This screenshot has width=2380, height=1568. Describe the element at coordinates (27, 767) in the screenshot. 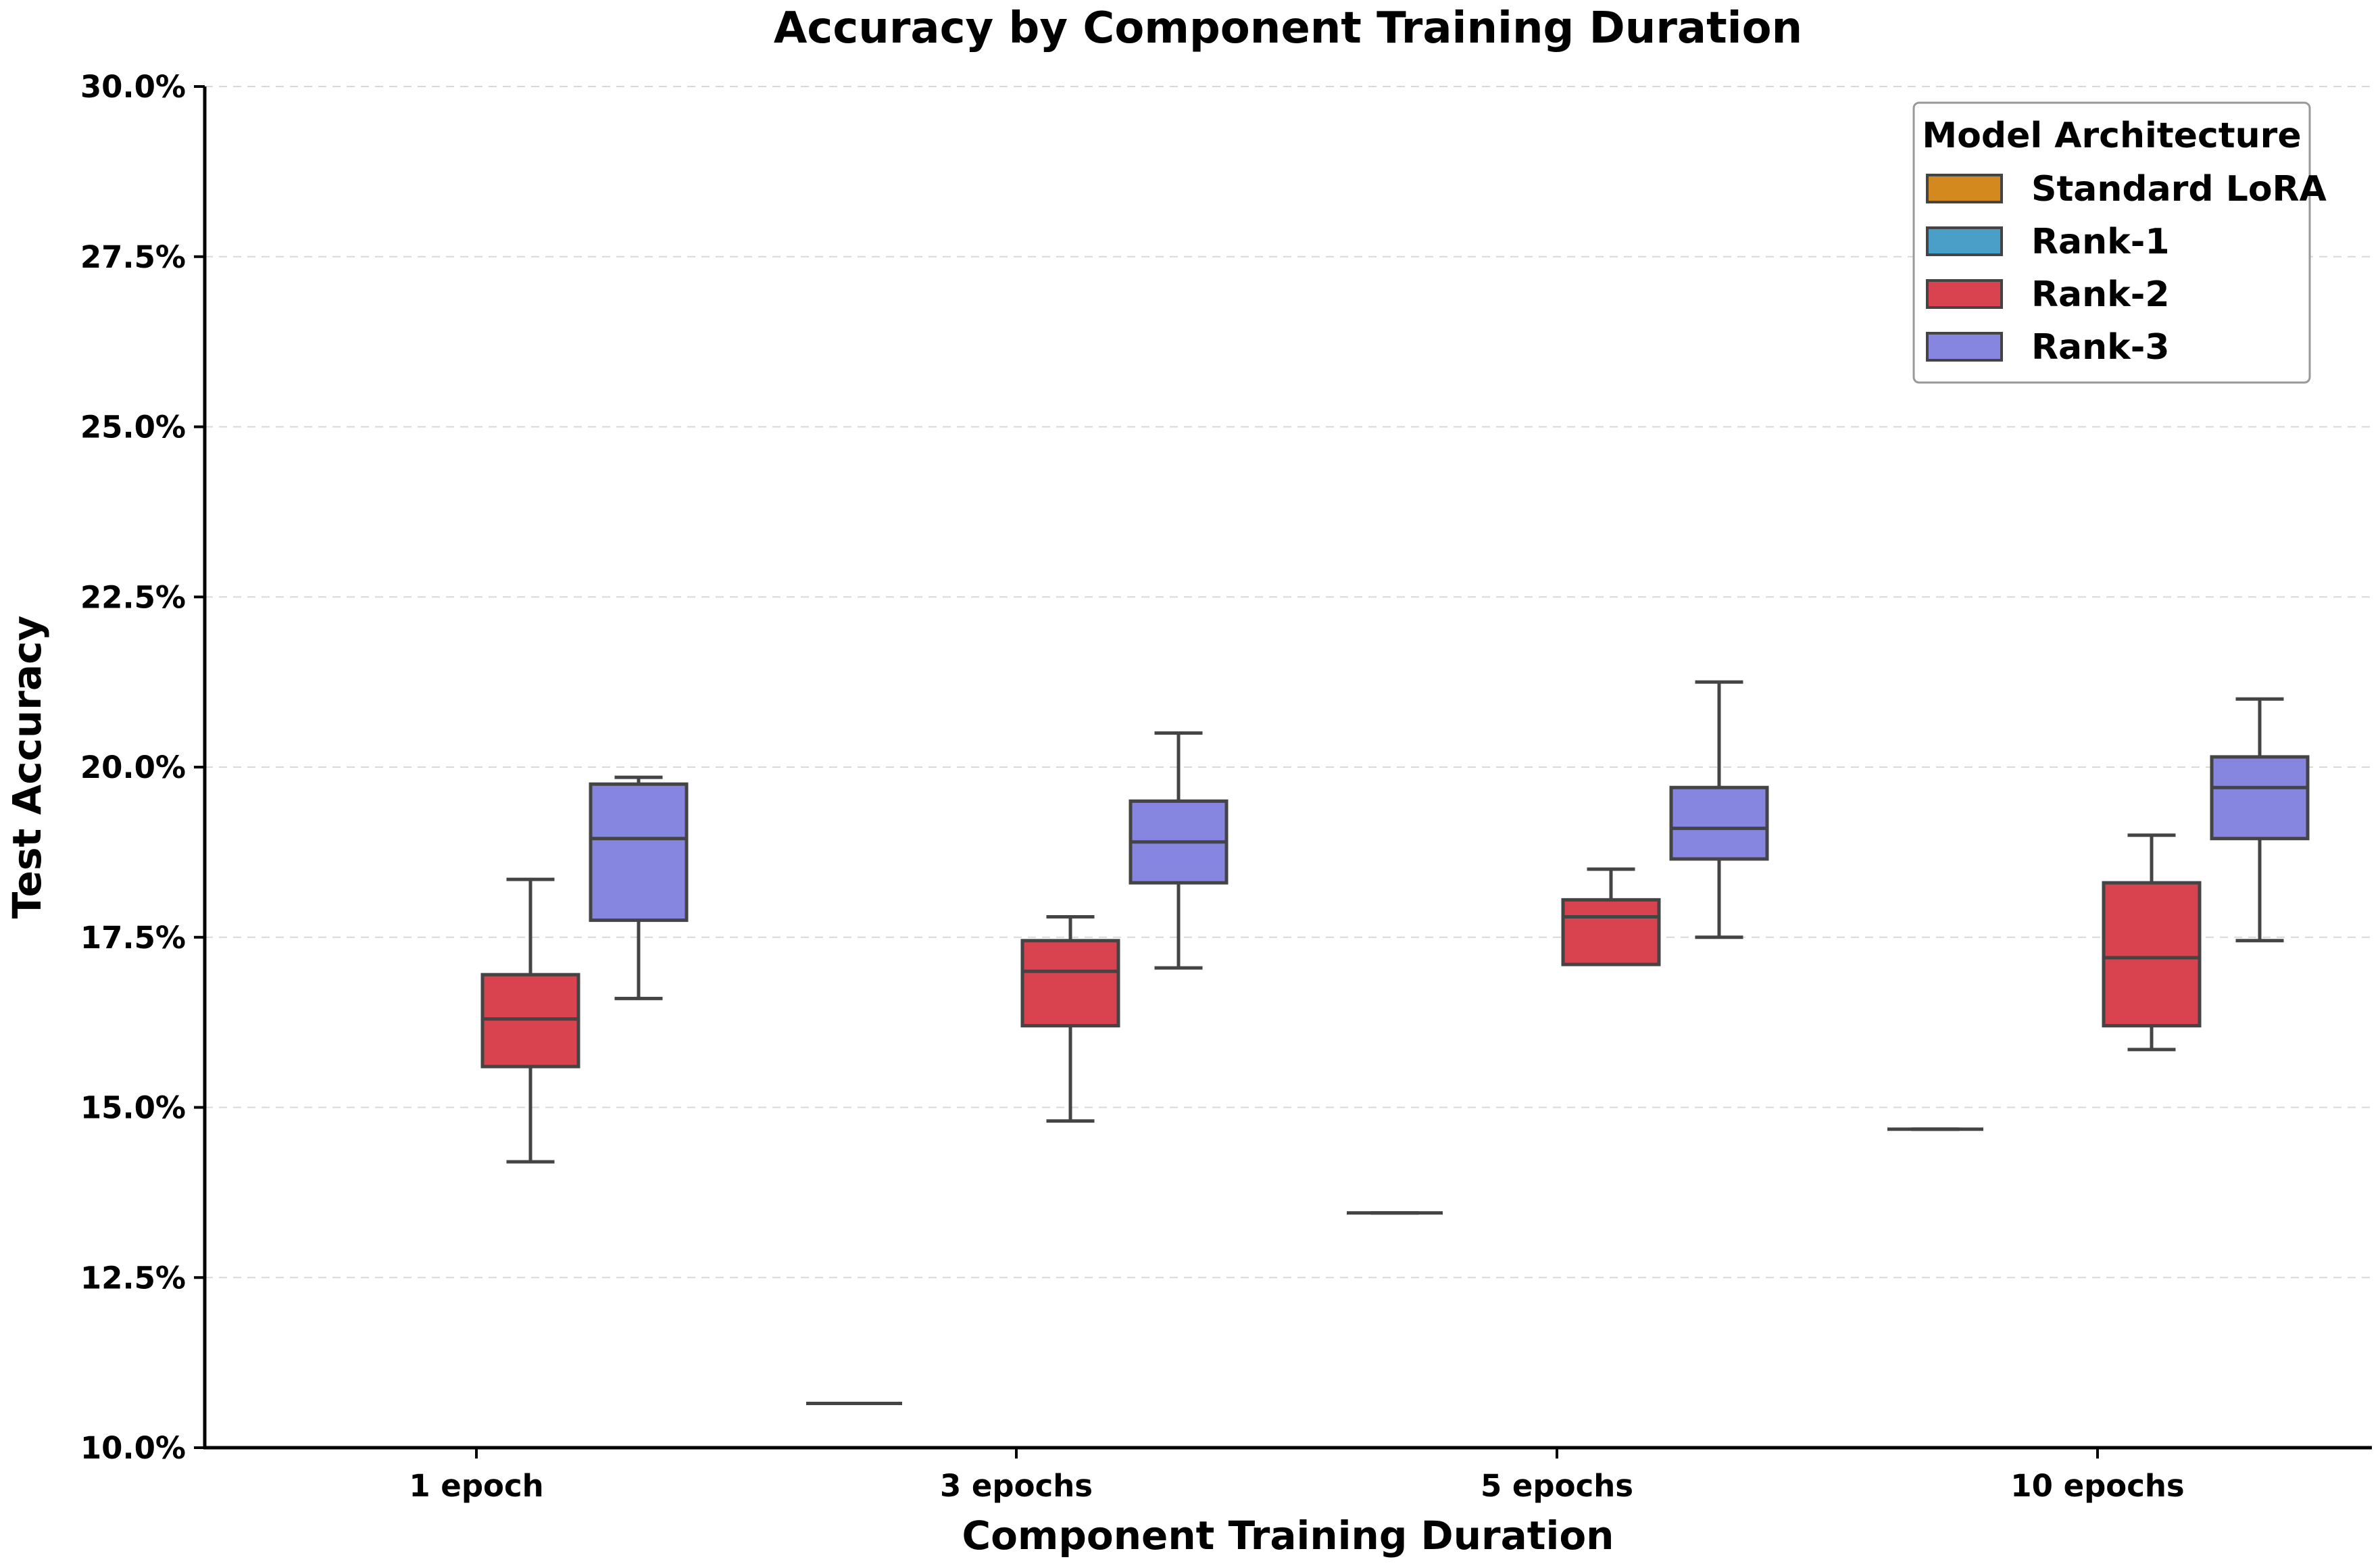

I see `y-axis-label: Test Accuracy` at that location.